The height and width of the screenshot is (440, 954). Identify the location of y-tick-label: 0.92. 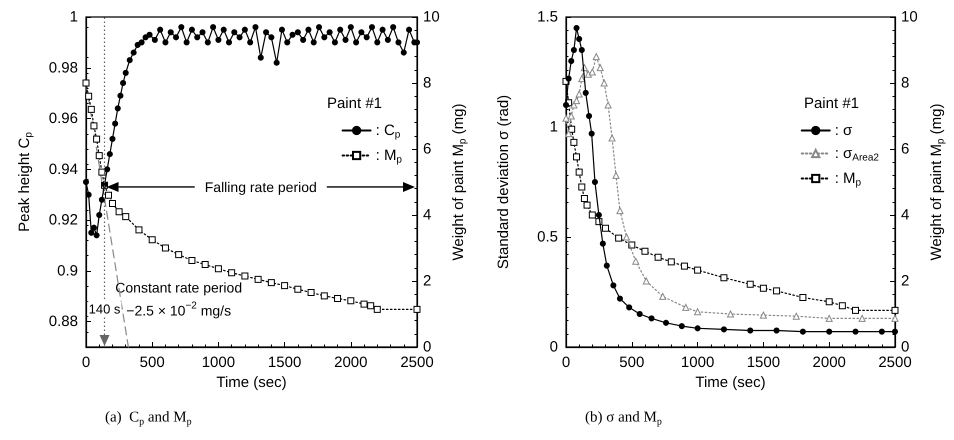
(63, 220).